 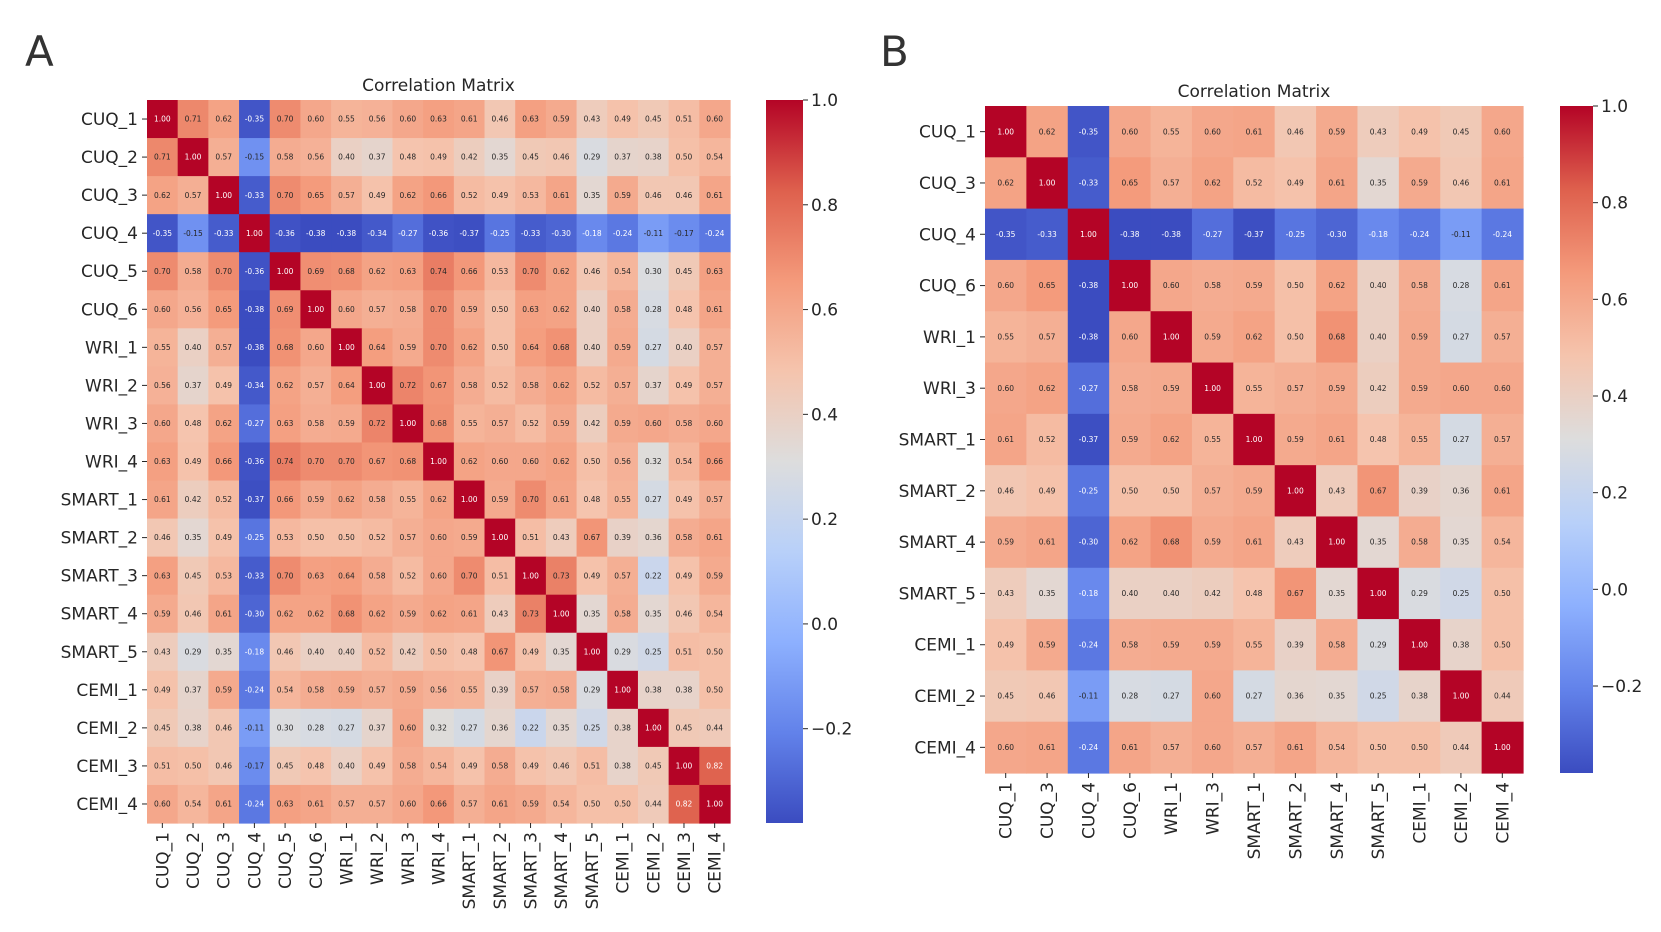 I want to click on colorbar-tick-label: 0.0, so click(x=1614, y=590).